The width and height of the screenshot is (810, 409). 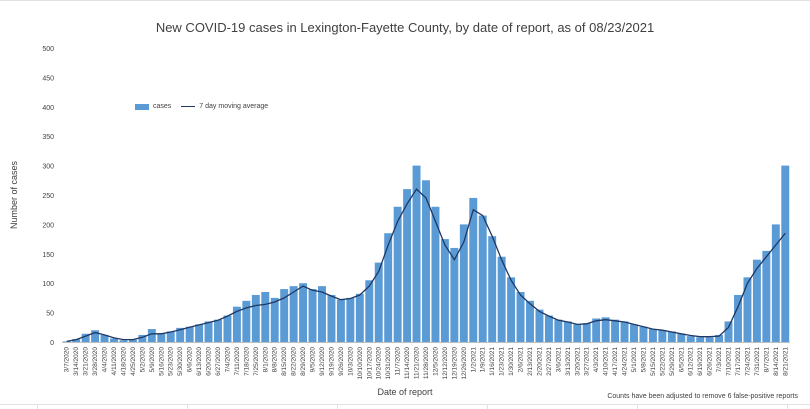 What do you see at coordinates (67, 360) in the screenshot?
I see `x-tick-label: 3/7/2020` at bounding box center [67, 360].